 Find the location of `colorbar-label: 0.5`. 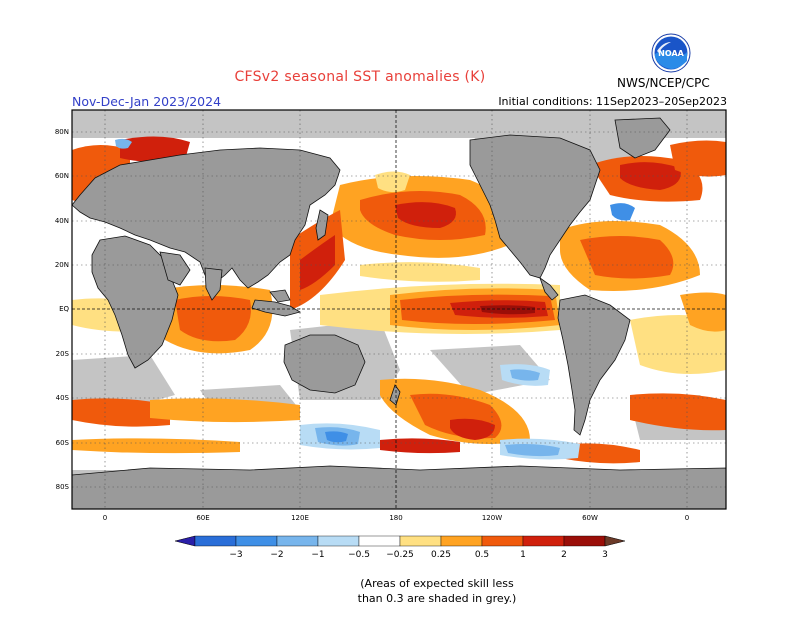

colorbar-label: 0.5 is located at coordinates (482, 555).